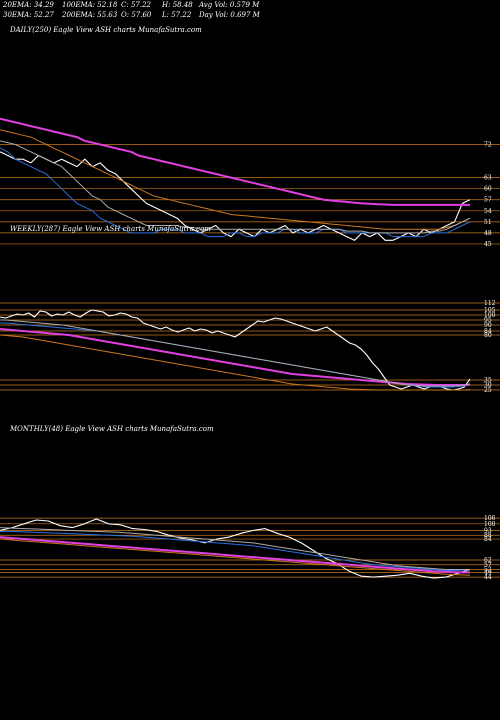  Describe the element at coordinates (488, 211) in the screenshot. I see `level-label: 54` at that location.